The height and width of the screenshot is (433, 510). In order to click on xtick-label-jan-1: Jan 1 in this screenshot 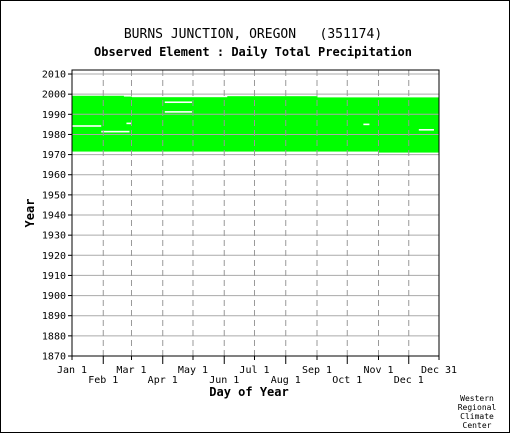, I will do `click(72, 370)`.